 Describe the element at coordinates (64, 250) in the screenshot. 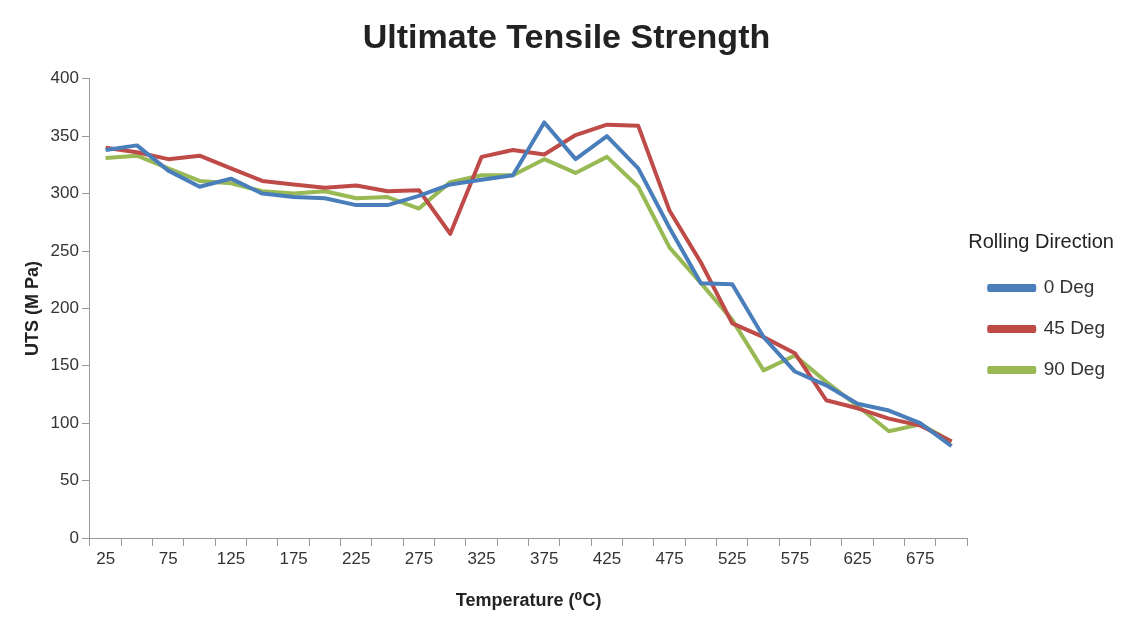

I see `y-tick-label: 250` at that location.